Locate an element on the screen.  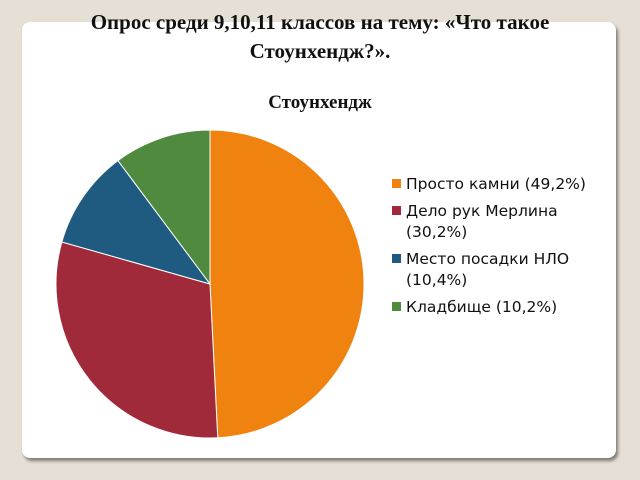
legend-label-3: Кладбище (10,2%) is located at coordinates (482, 307).